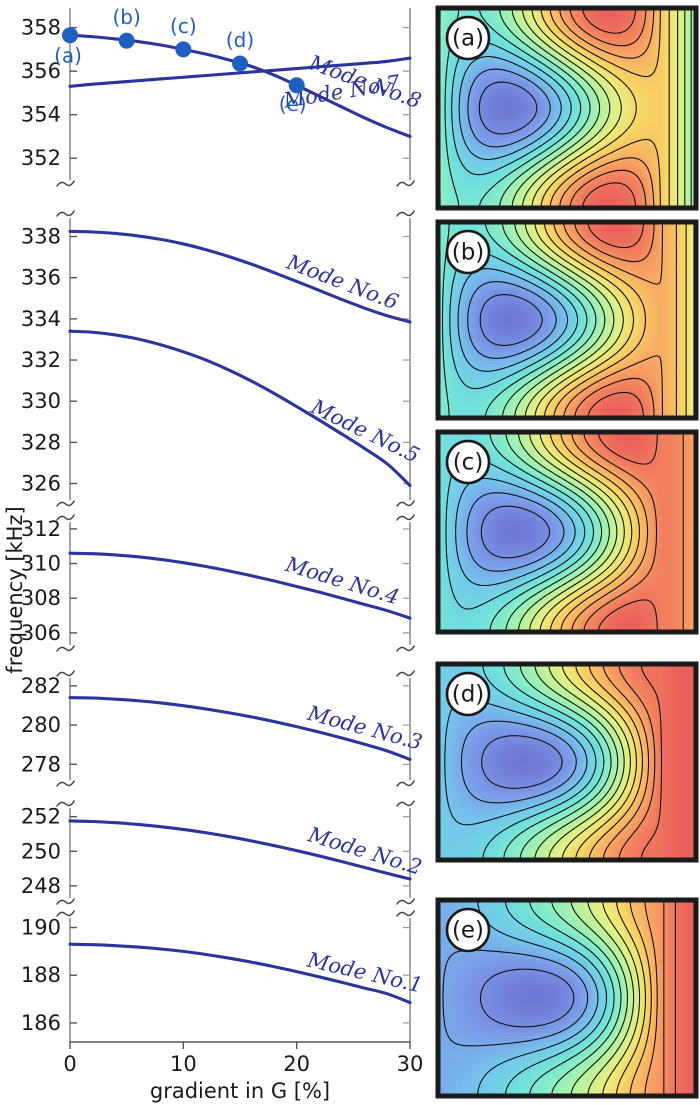 The width and height of the screenshot is (700, 1105). I want to click on mode-shape-panel-b: (b), so click(567, 320).